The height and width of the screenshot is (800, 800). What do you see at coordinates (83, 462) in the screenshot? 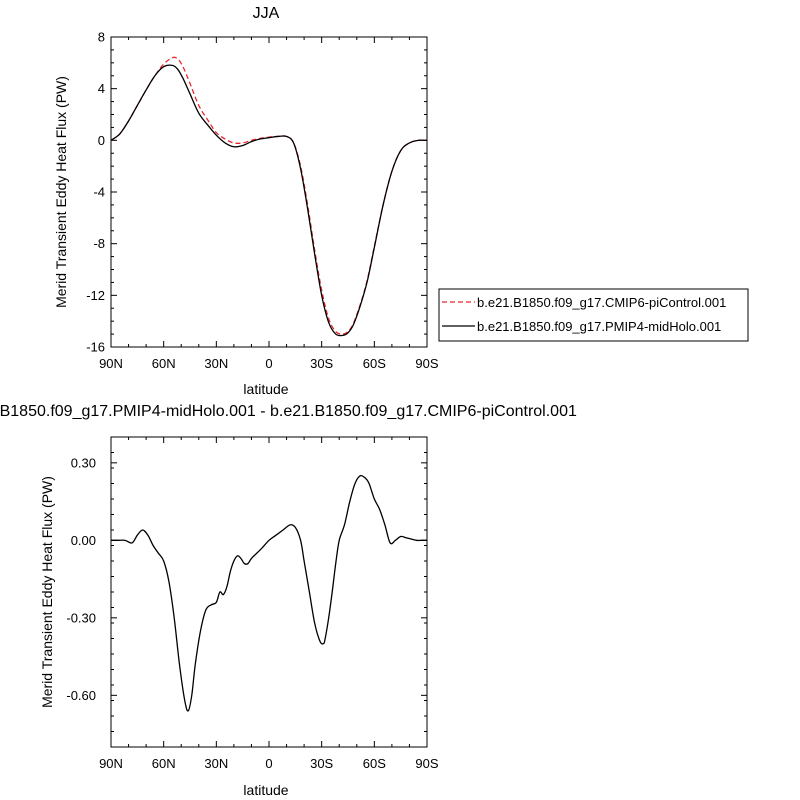
I see `bottom-y-tick-label: 0.30` at bounding box center [83, 462].